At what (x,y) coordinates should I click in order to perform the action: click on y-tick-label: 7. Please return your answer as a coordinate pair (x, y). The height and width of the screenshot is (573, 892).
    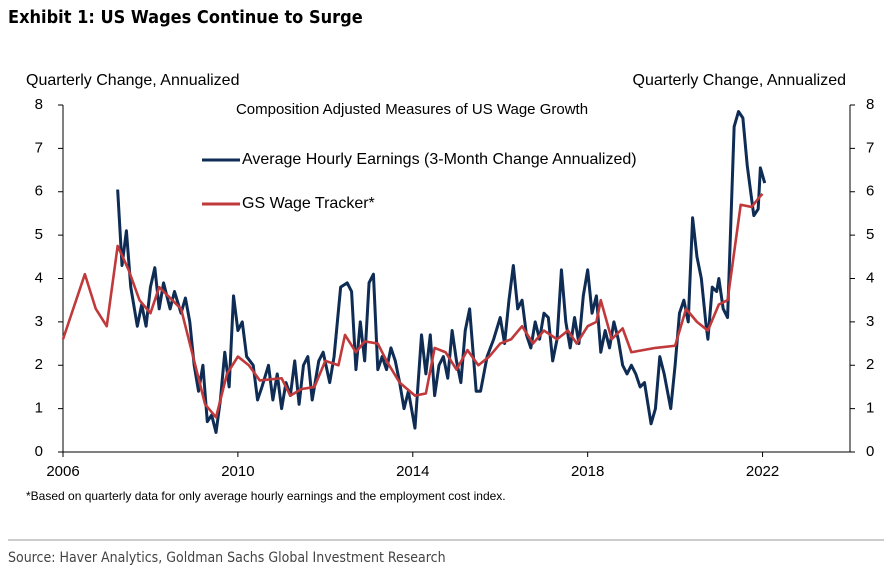
    Looking at the image, I should click on (39, 147).